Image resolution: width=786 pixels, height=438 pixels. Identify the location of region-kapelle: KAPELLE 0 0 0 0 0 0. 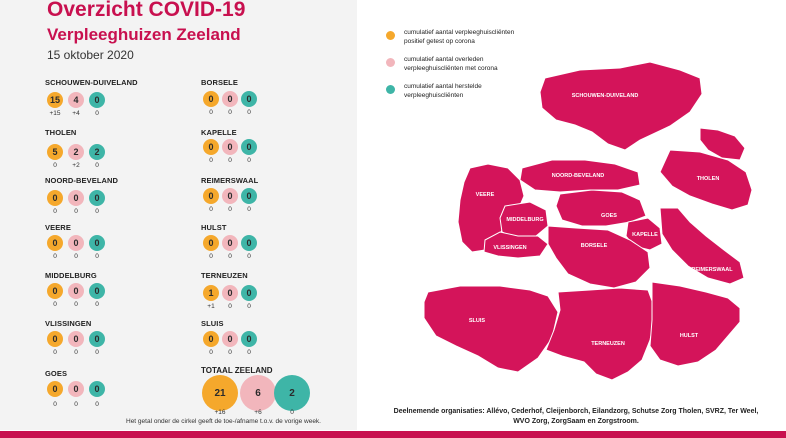
(271, 150).